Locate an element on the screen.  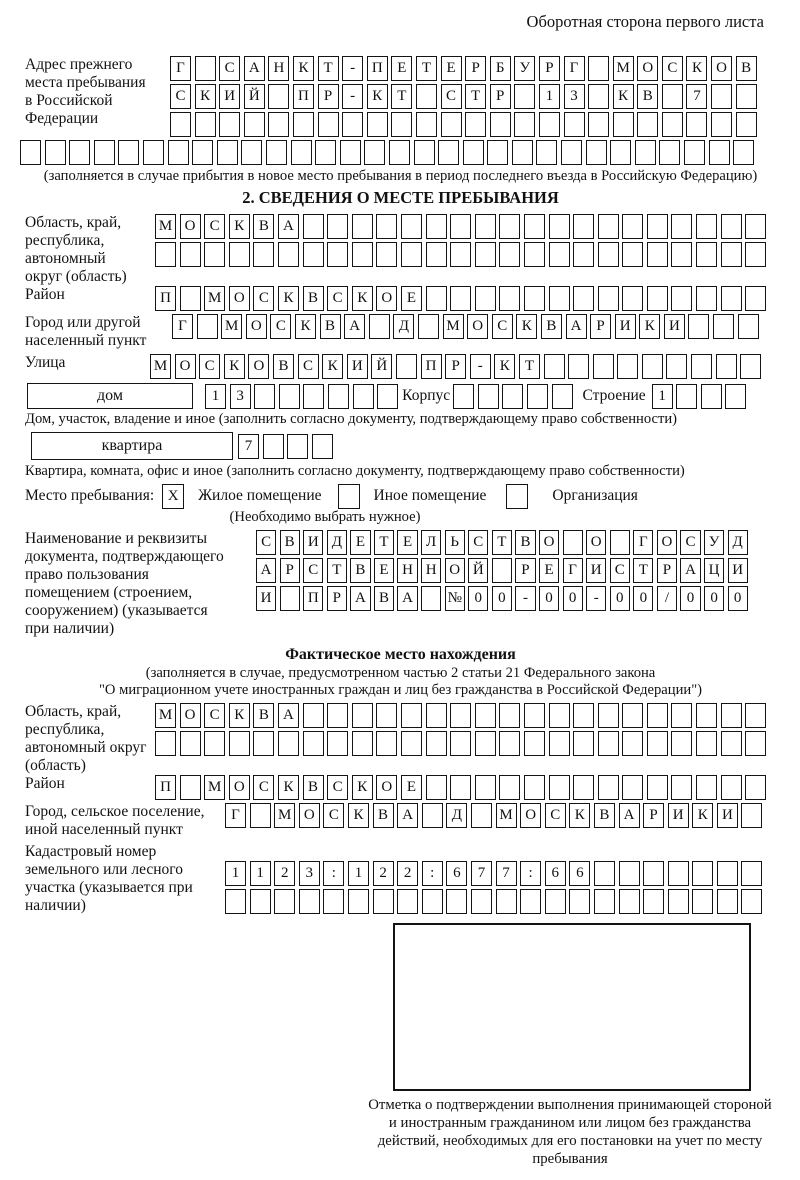
char-cell: 7 is located at coordinates (697, 96).